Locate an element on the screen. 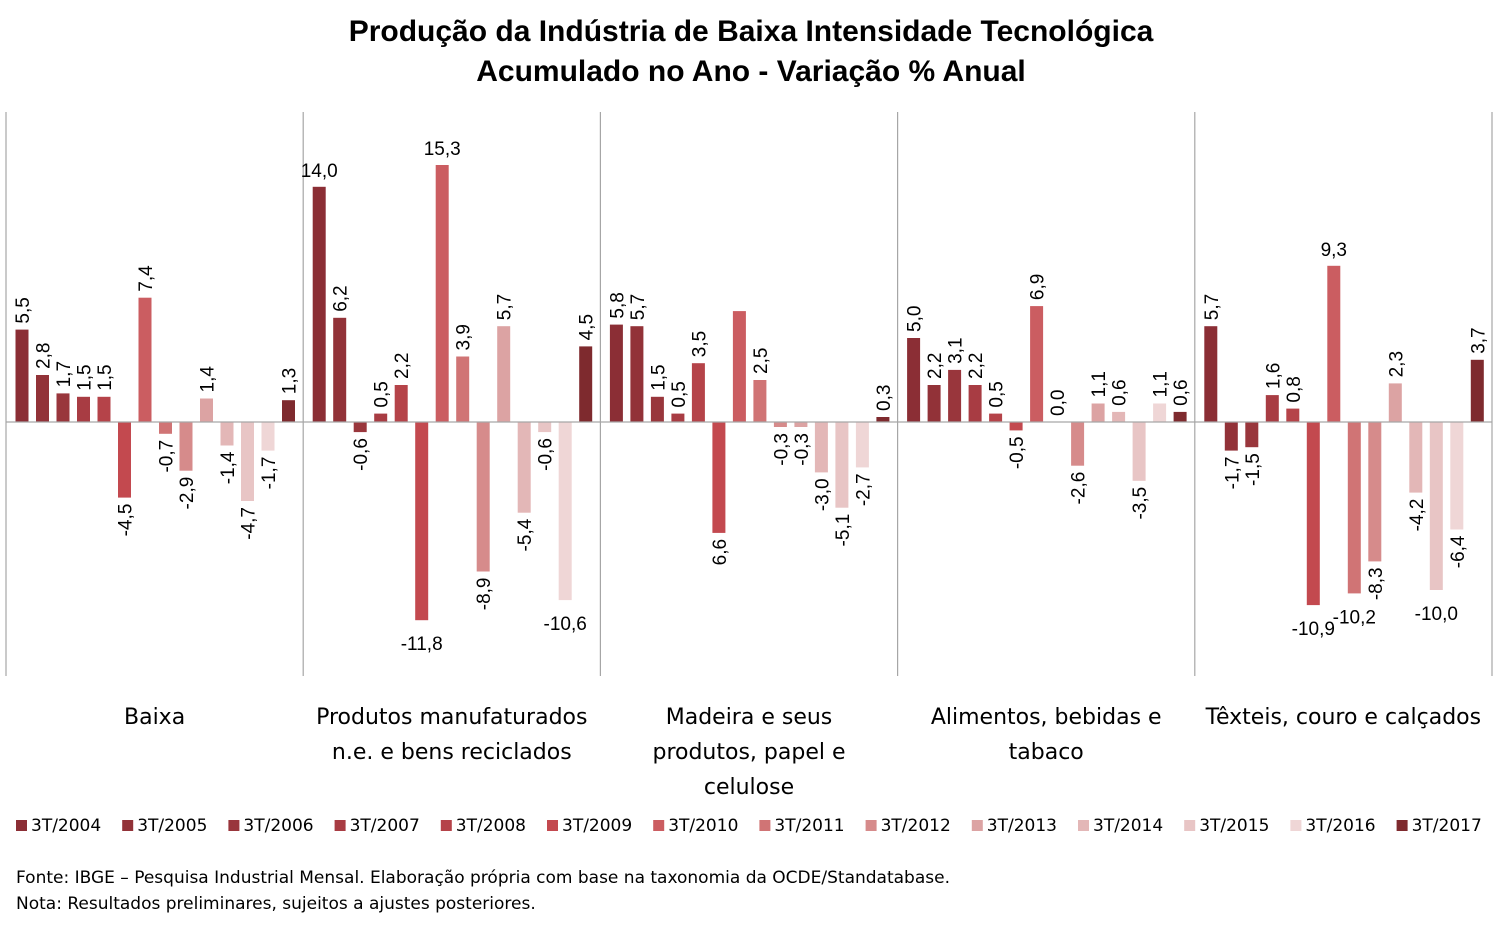 The image size is (1502, 929). data-label: 2,8 is located at coordinates (44, 356).